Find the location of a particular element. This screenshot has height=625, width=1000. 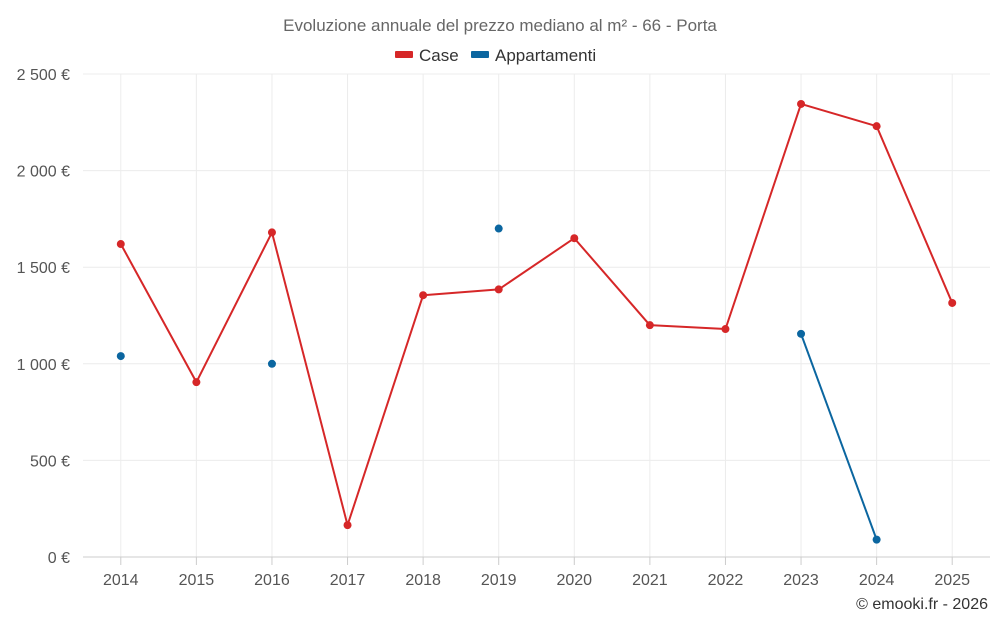

x-tick-label: 2021 is located at coordinates (650, 580).